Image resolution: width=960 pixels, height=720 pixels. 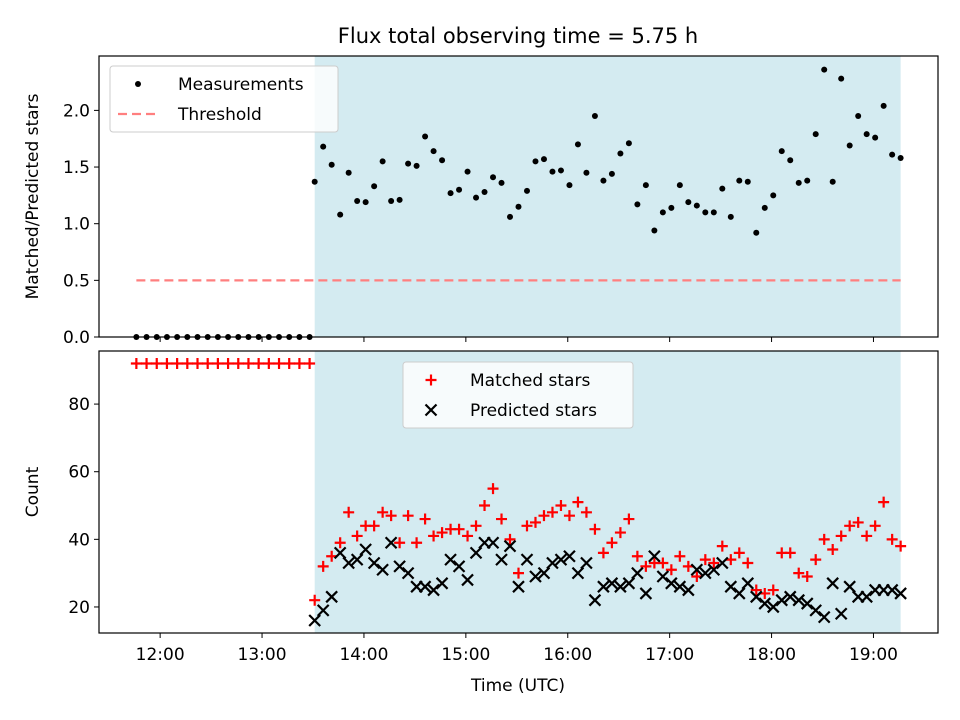 I want to click on y-tick-label: 80, so click(x=79, y=405).